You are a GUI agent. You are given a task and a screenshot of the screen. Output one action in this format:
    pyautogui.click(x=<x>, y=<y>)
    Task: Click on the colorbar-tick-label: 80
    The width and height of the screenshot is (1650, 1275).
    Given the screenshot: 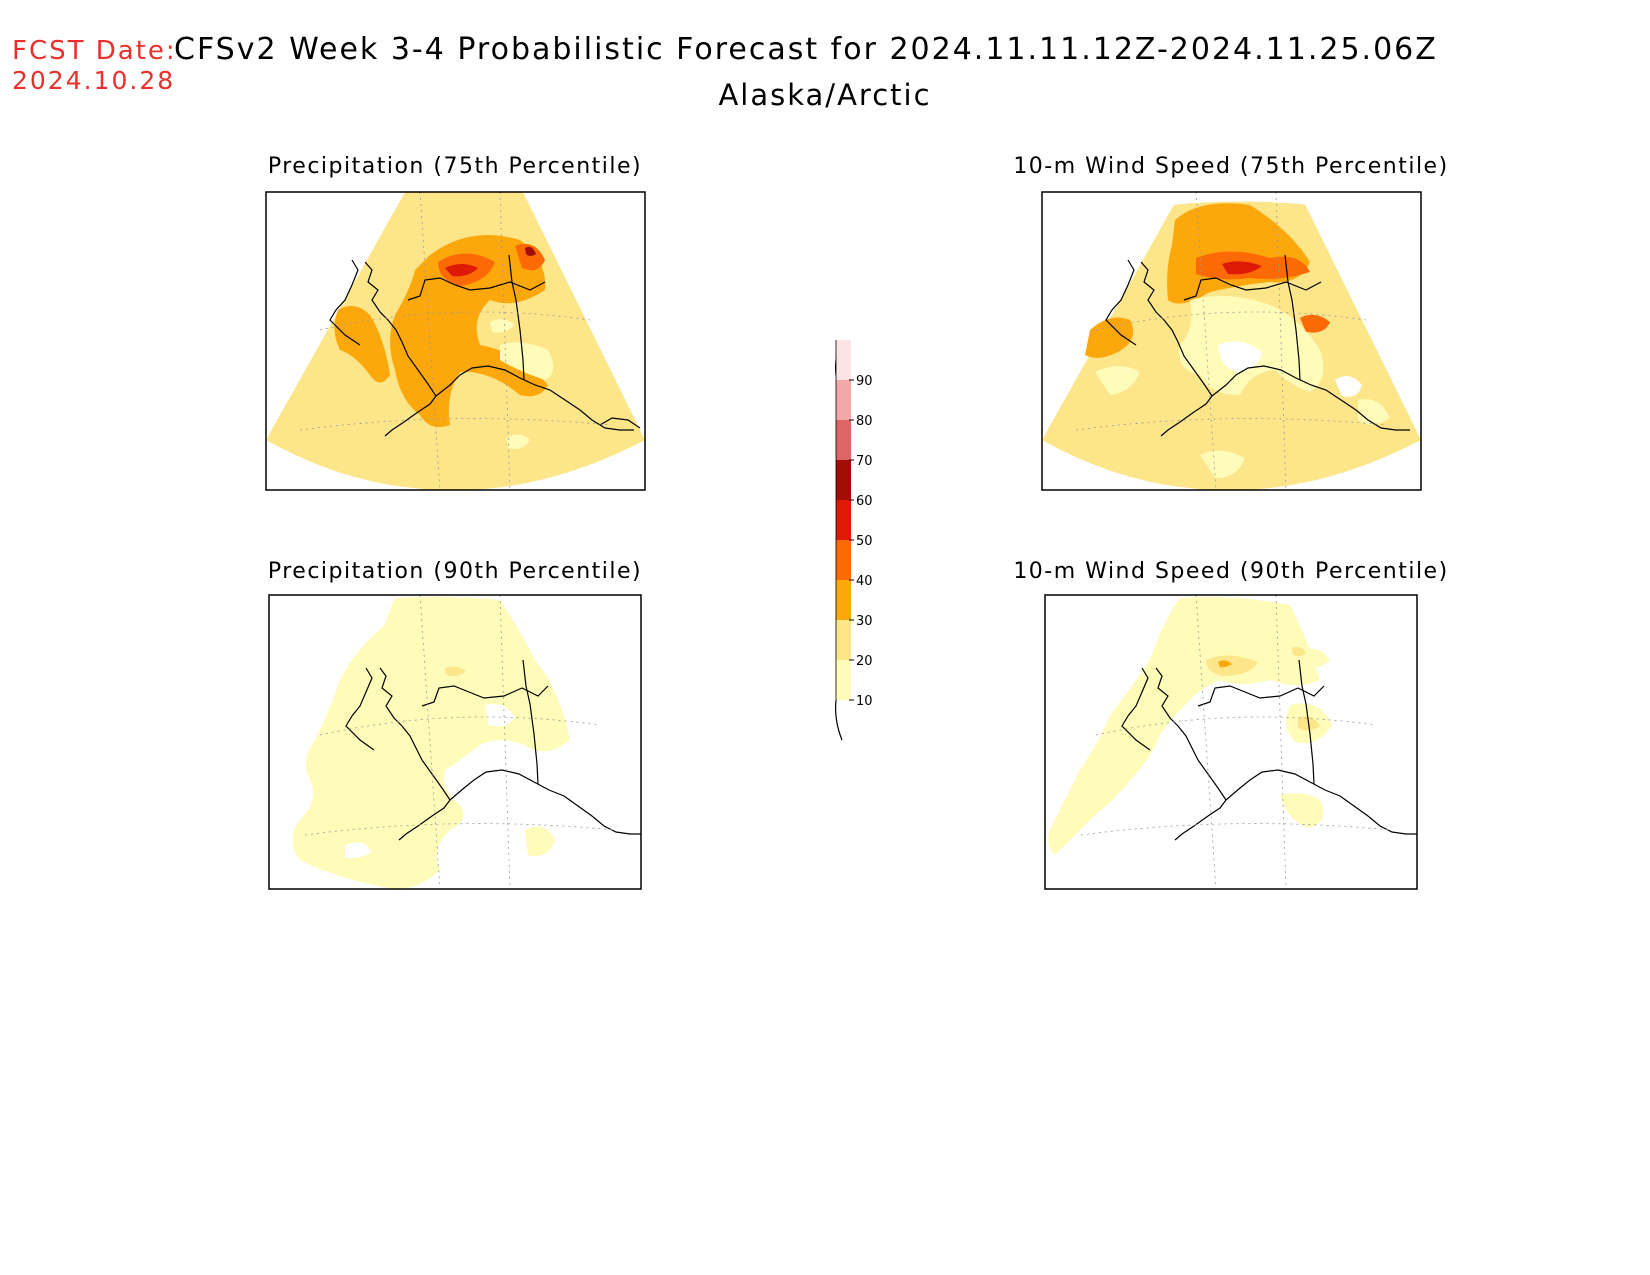 What is the action you would take?
    pyautogui.click(x=864, y=421)
    